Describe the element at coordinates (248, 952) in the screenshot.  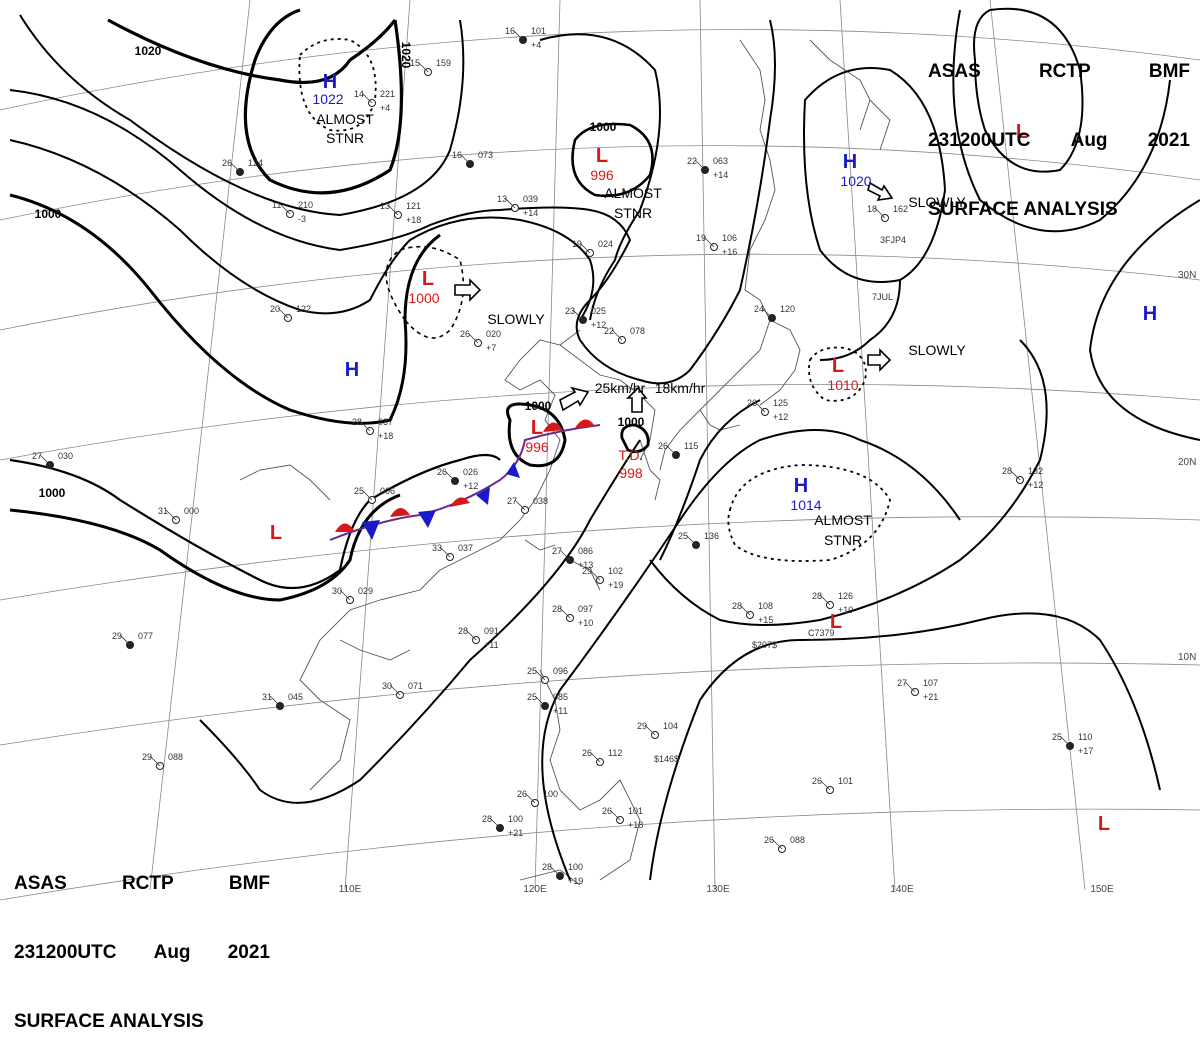
I see `footer-year: 2021` at that location.